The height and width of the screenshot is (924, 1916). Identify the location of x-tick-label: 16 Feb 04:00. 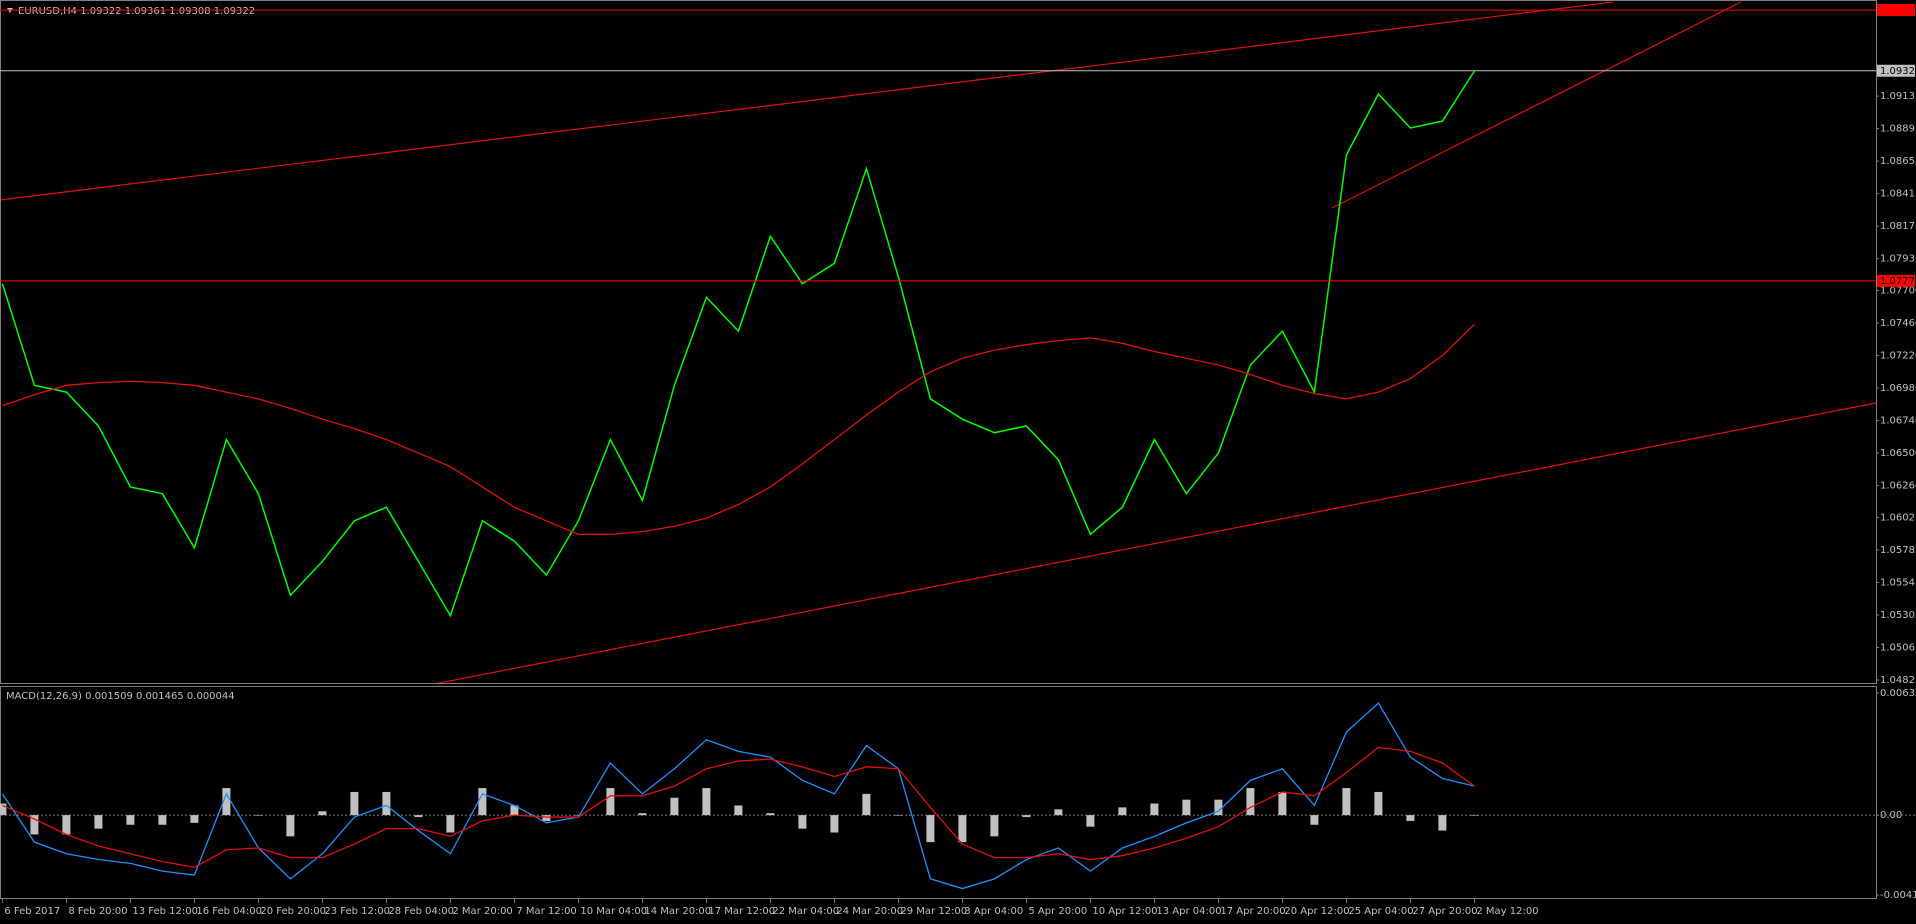
(229, 911).